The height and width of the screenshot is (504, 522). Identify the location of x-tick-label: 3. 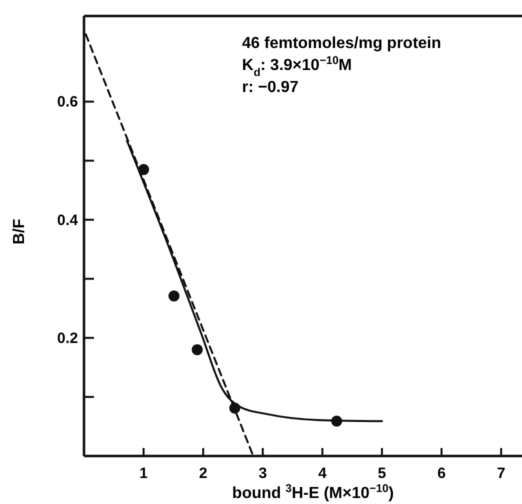
(262, 473).